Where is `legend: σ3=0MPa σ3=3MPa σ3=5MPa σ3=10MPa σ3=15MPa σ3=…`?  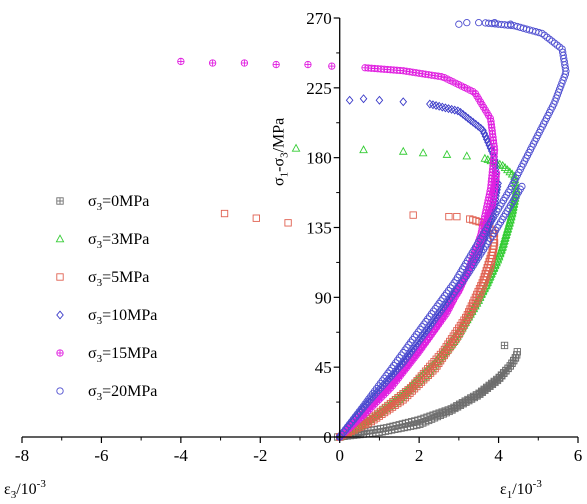
legend: σ3=0MPa σ3=3MPa σ3=5MPa σ3=10MPa σ3=15MPa σ3=… is located at coordinates (106, 298).